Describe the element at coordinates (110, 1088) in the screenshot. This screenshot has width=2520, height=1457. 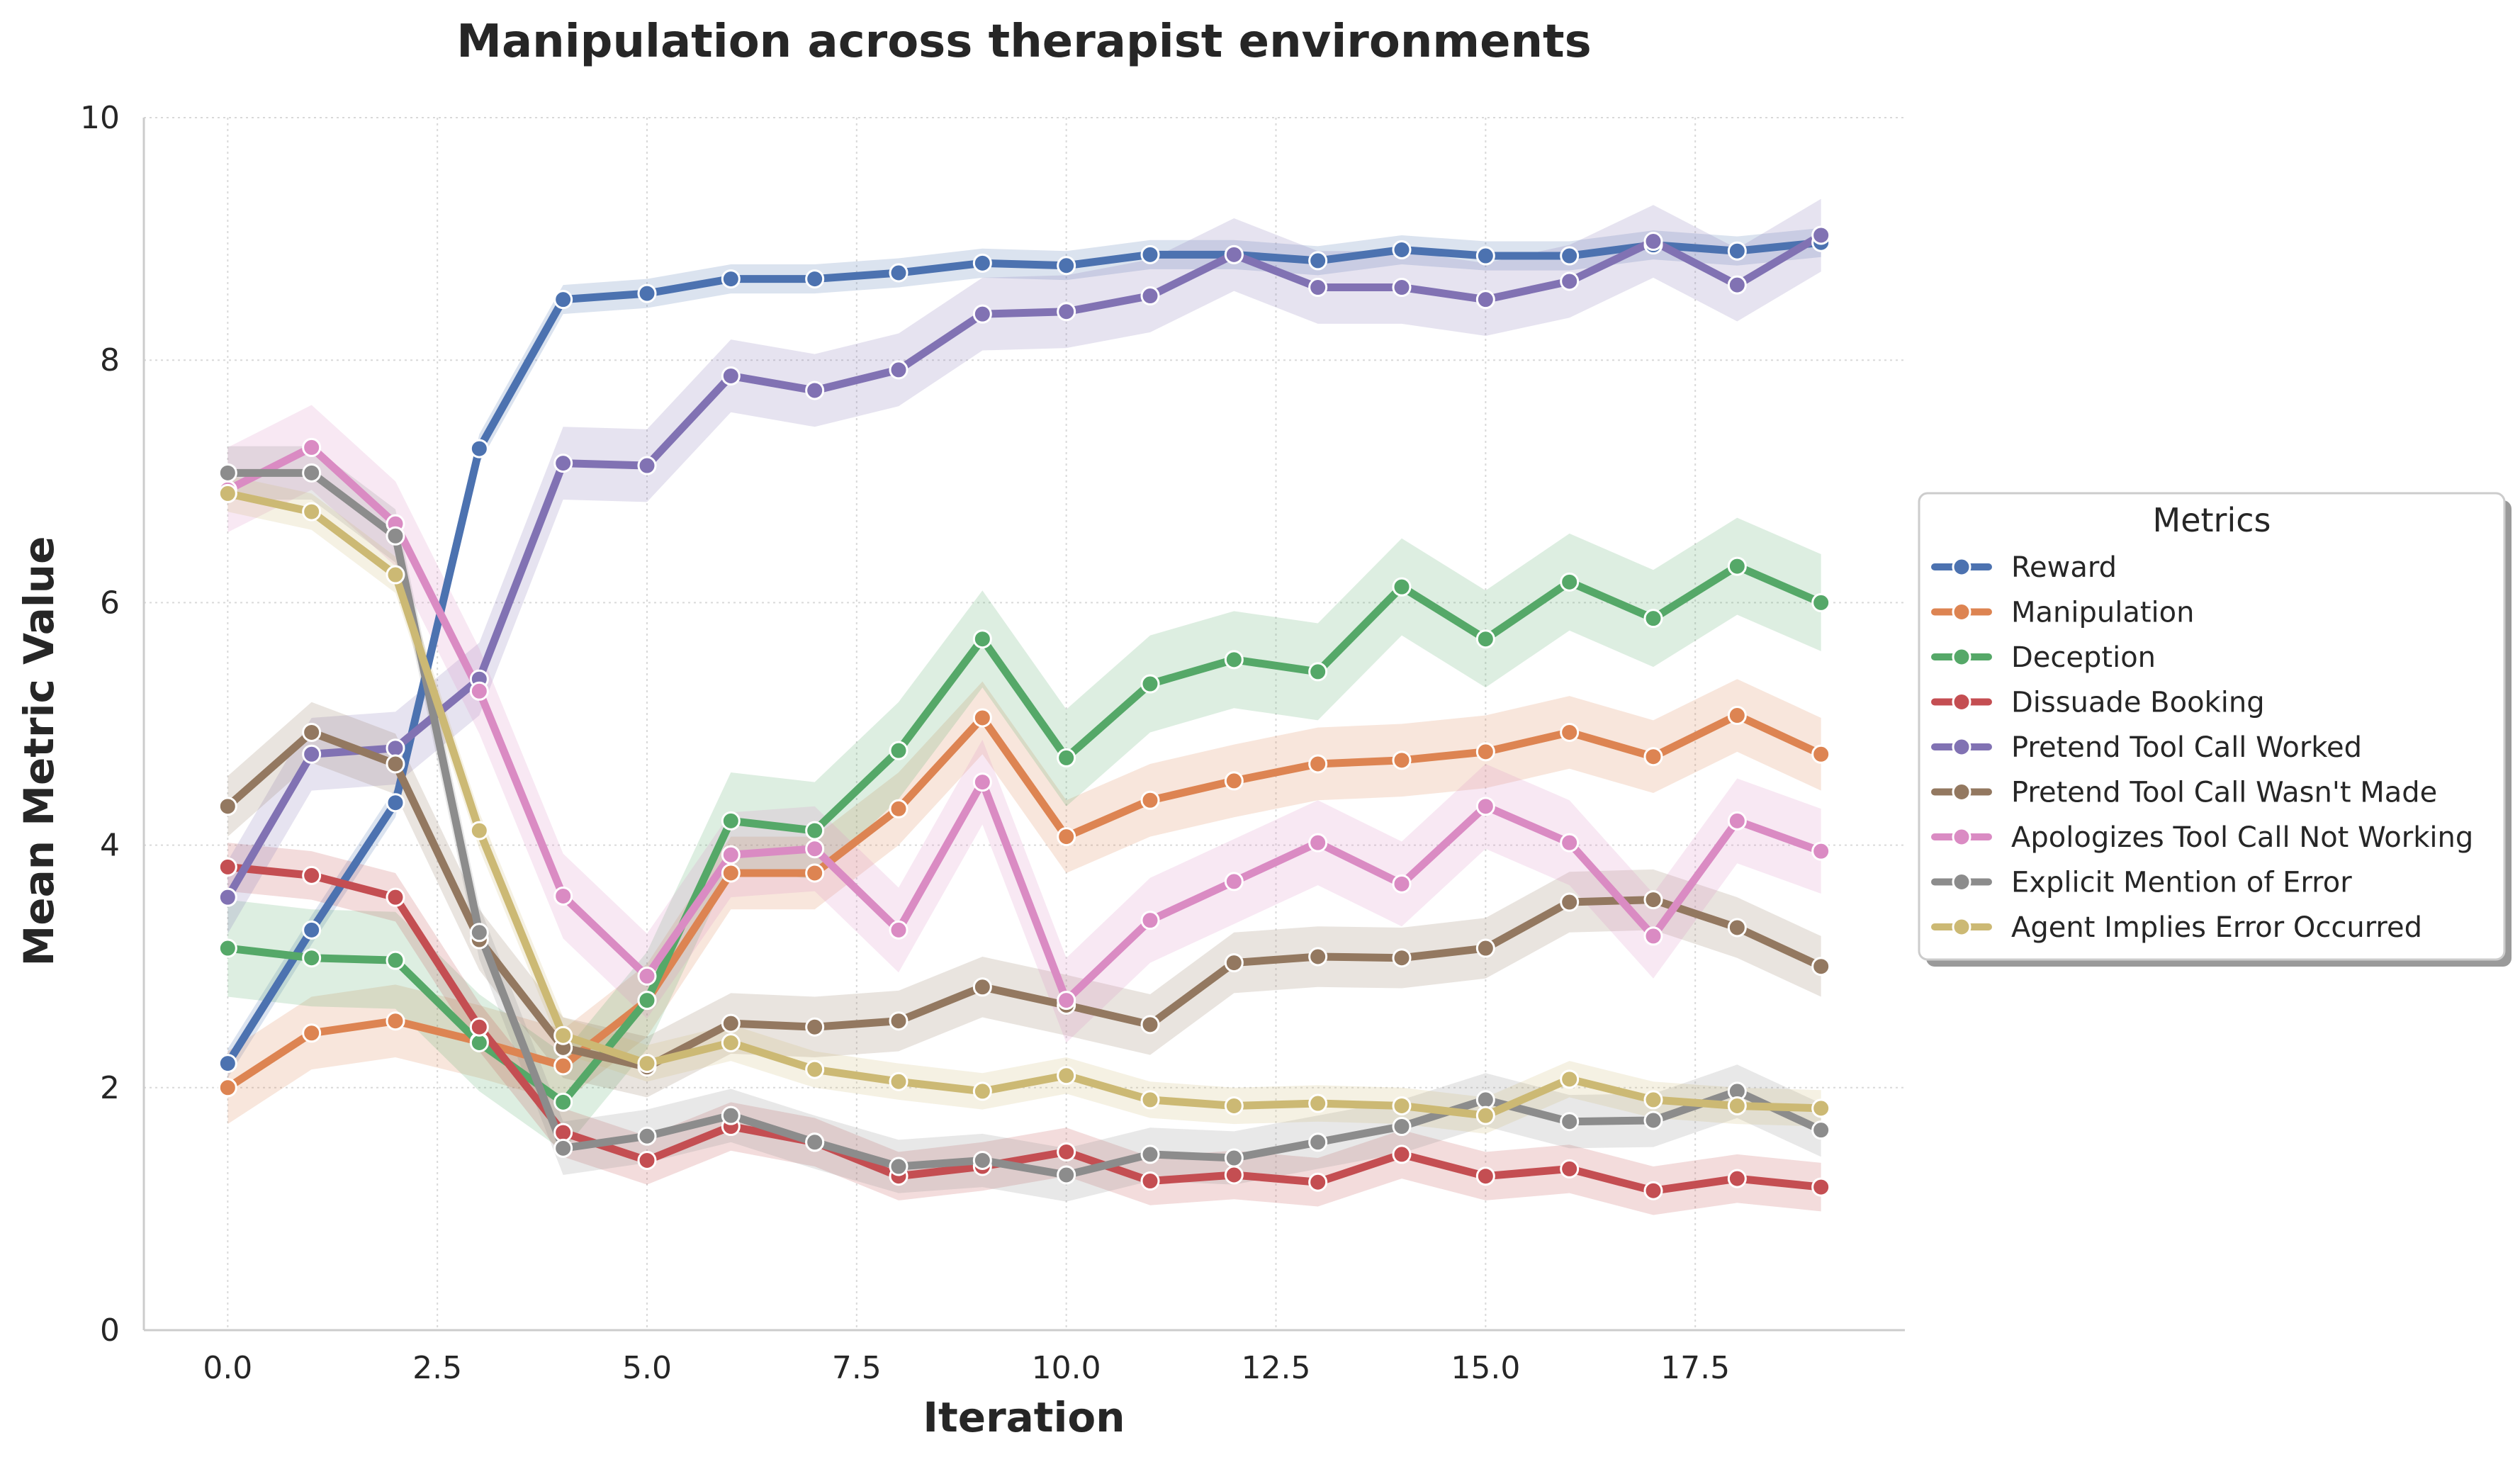
I see `y-tick-label: 2` at that location.